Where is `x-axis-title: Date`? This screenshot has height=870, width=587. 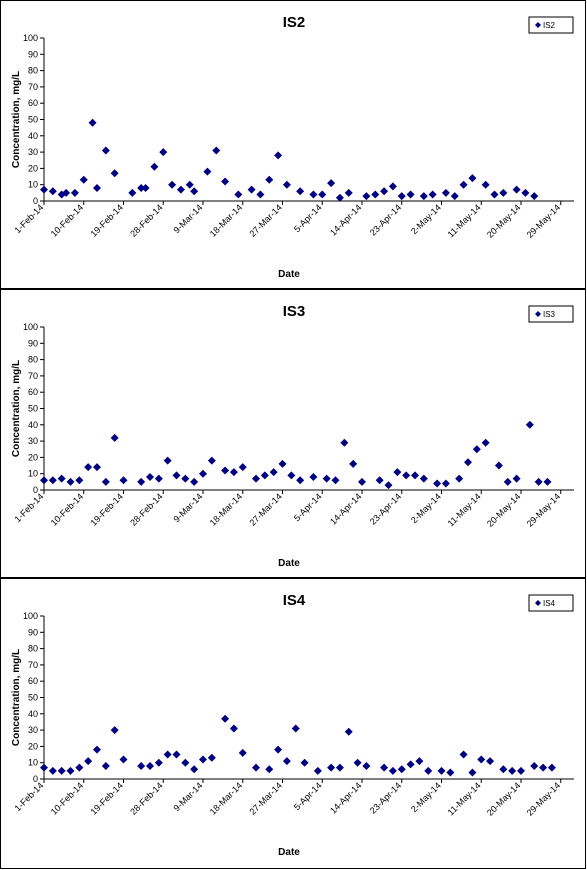
x-axis-title: Date is located at coordinates (289, 274).